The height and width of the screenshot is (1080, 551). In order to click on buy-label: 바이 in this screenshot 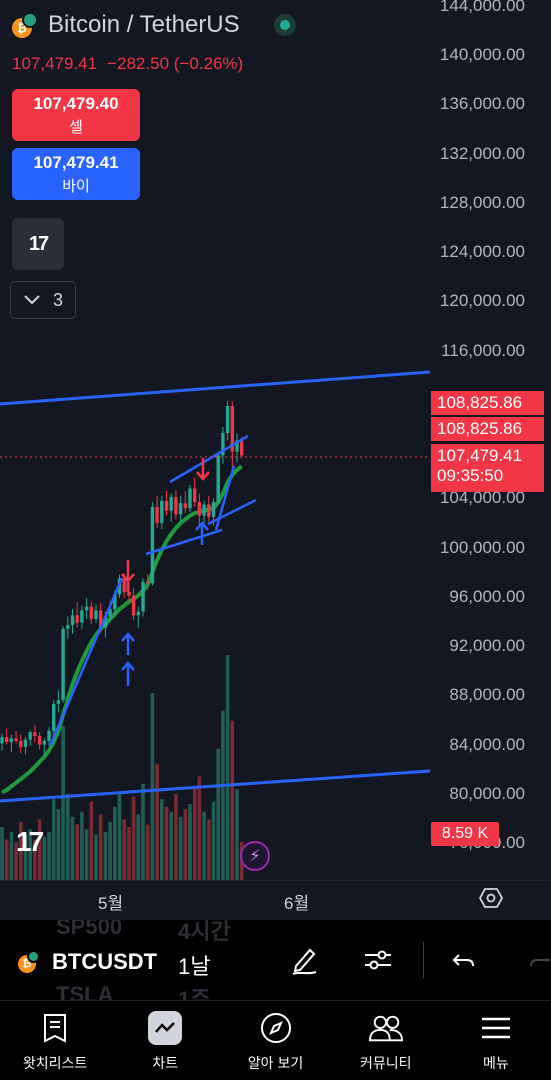, I will do `click(76, 186)`.